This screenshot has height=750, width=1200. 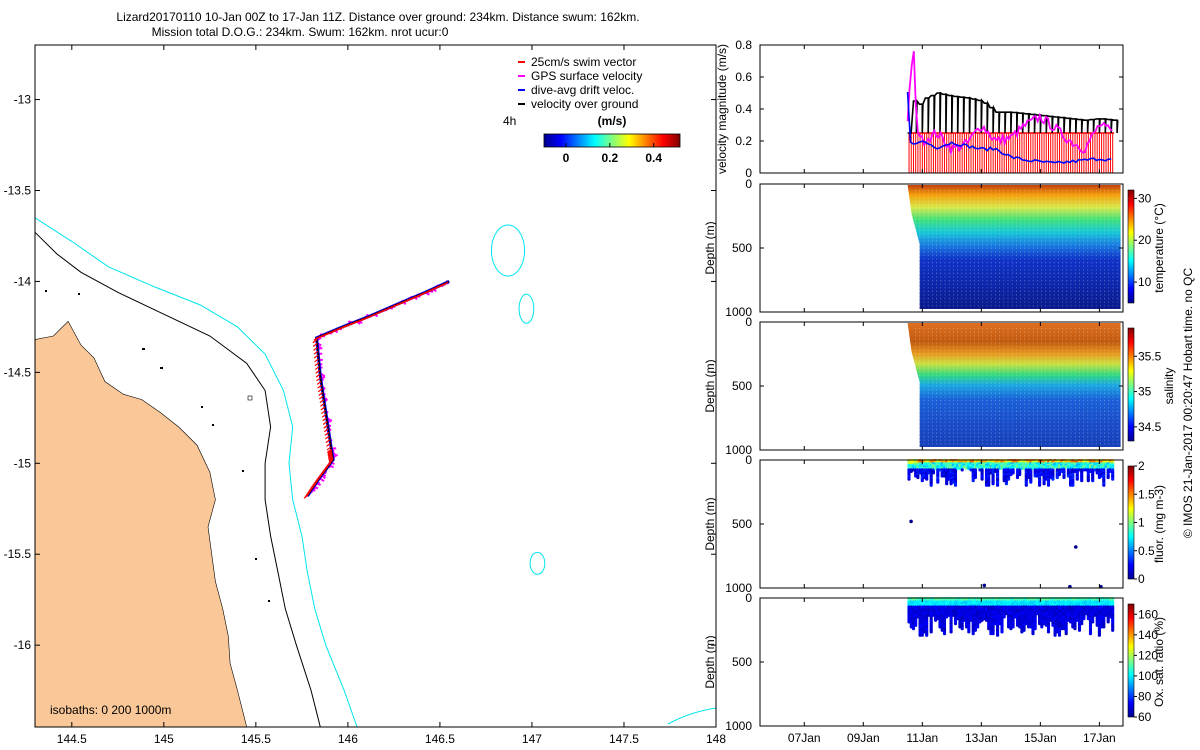 What do you see at coordinates (1145, 198) in the screenshot?
I see `temperature-colorbar-tick: 30` at bounding box center [1145, 198].